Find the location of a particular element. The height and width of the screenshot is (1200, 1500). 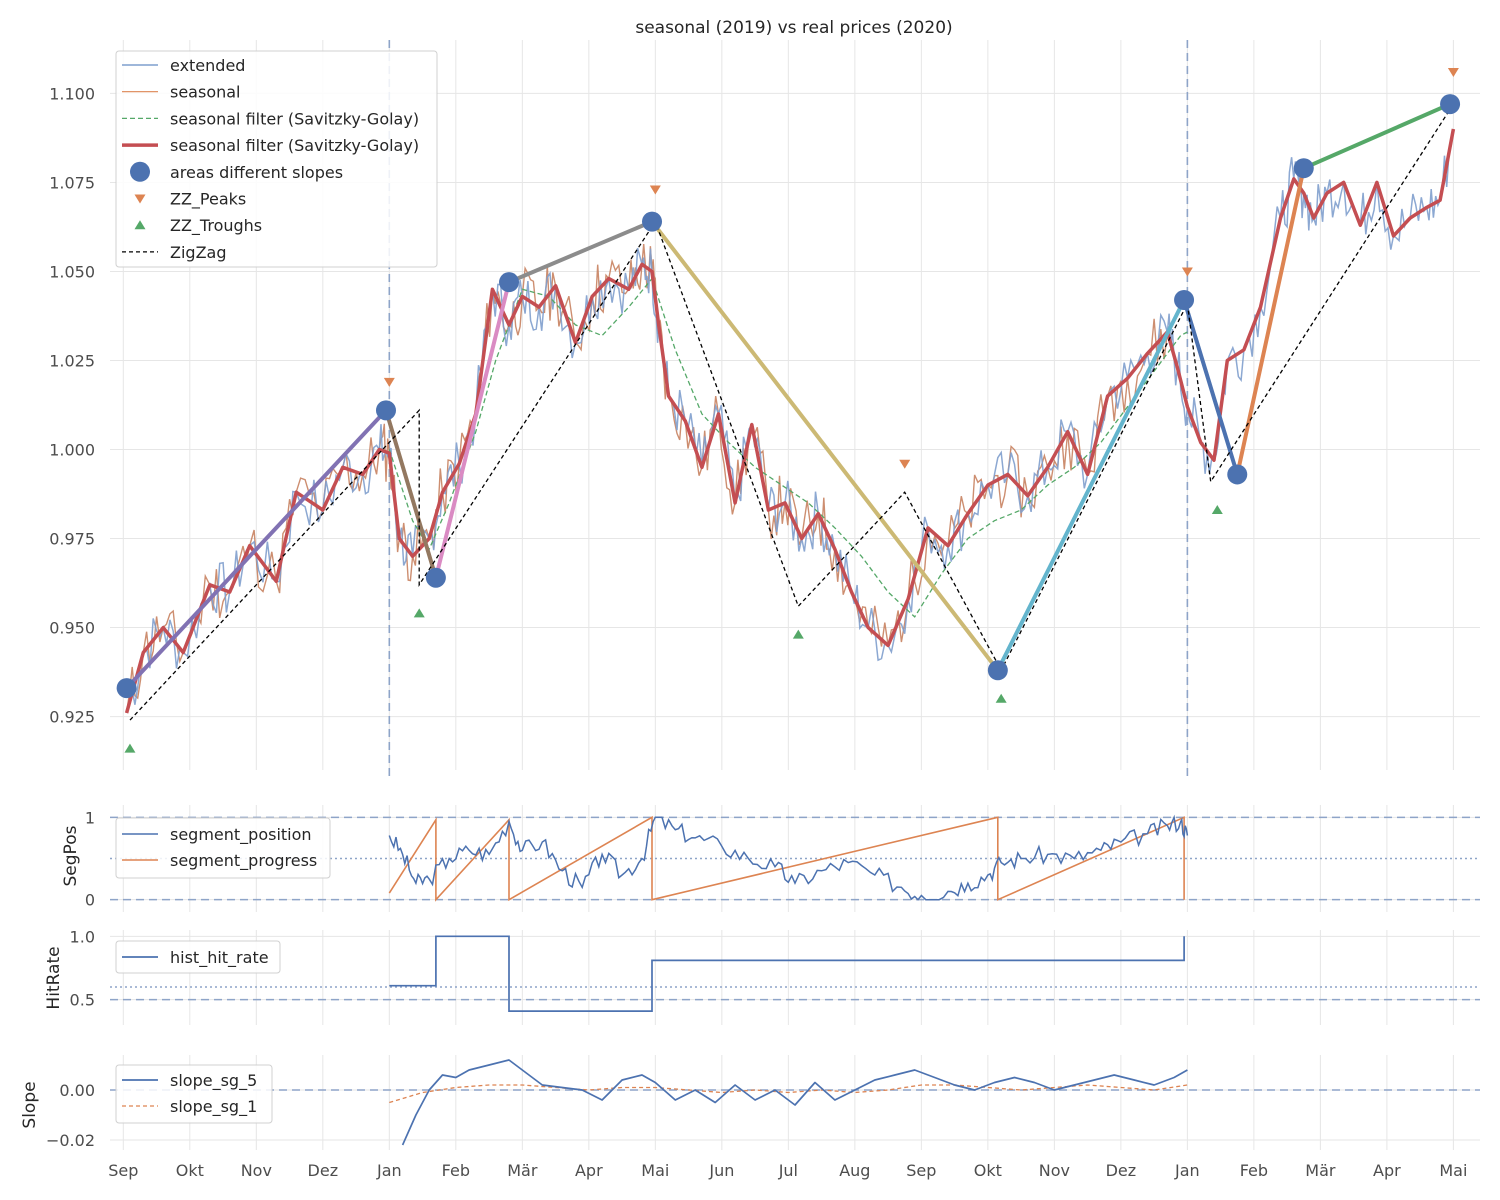

main-ytick-label: 0.975 is located at coordinates (72, 539).